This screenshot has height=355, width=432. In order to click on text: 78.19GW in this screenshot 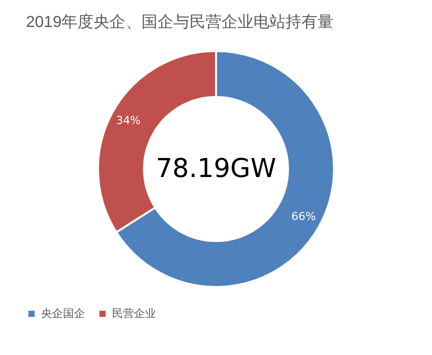, I will do `click(216, 169)`.